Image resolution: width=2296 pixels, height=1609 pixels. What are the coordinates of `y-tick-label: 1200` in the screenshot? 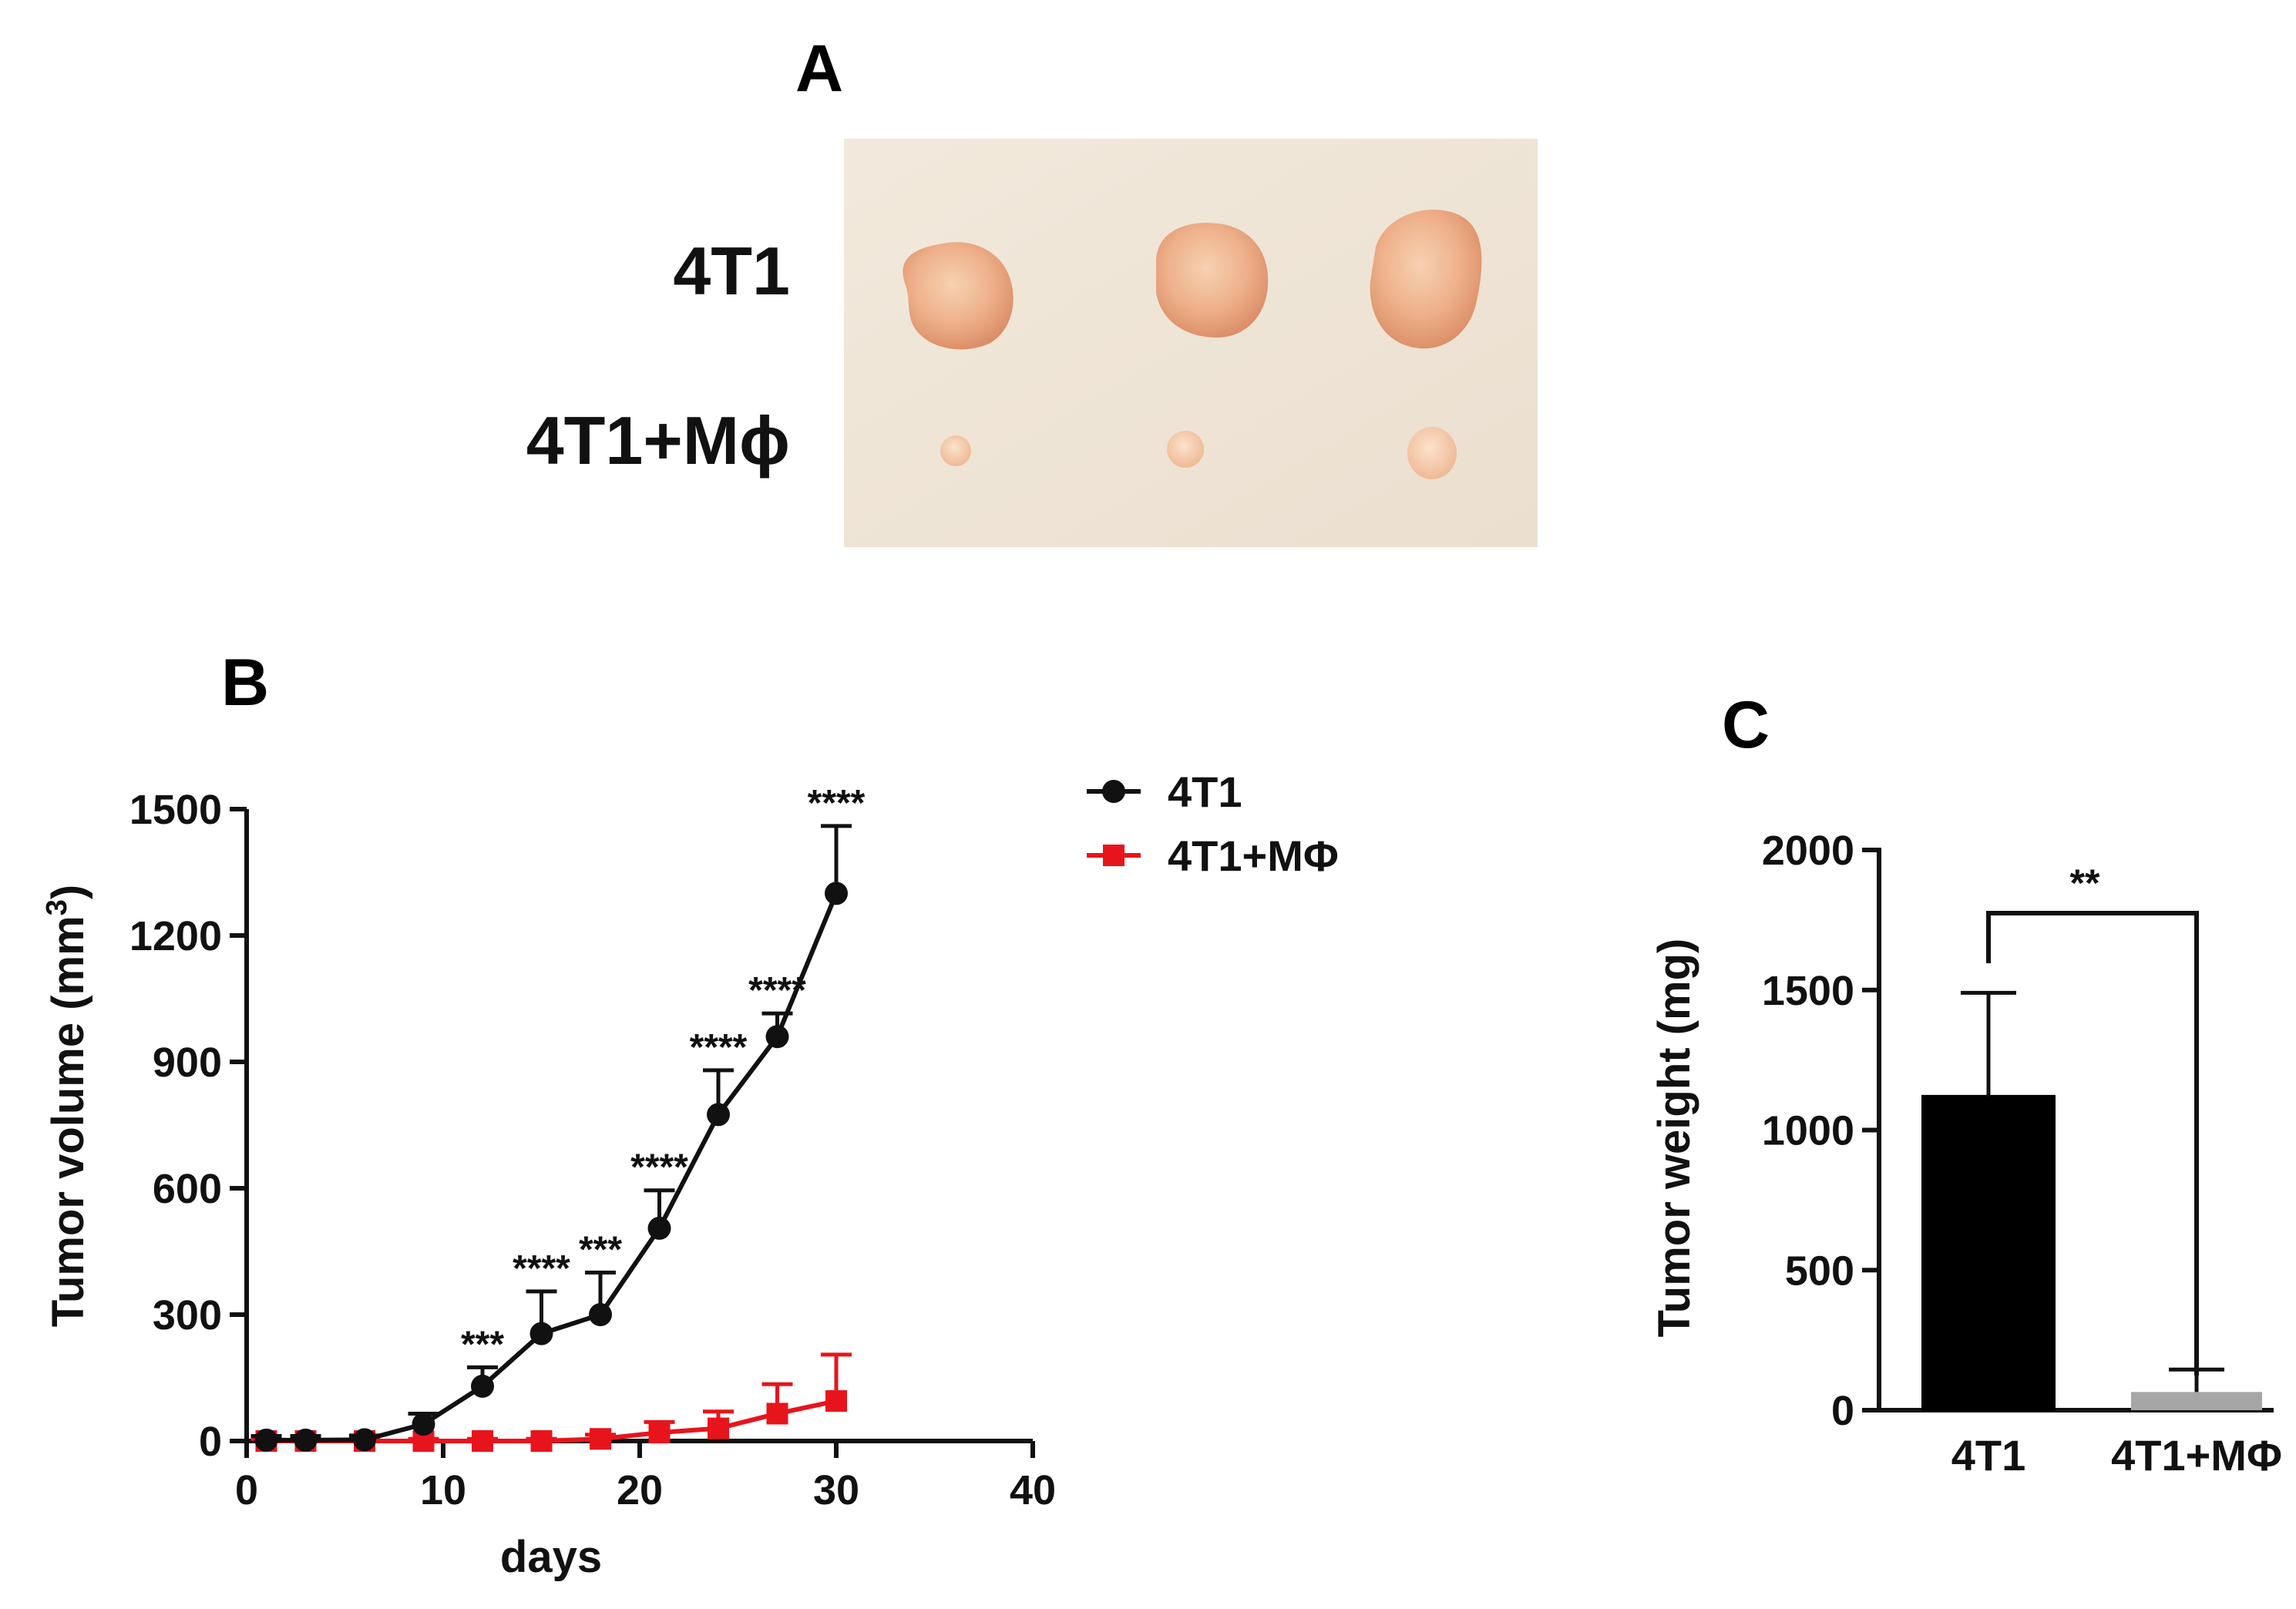 It's located at (176, 936).